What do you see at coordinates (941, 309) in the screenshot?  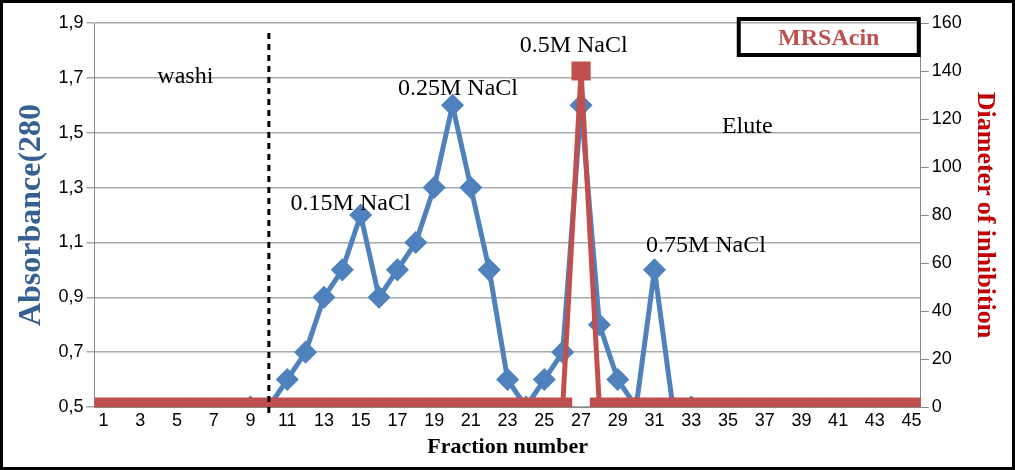 I see `y2-tick-label: 40` at bounding box center [941, 309].